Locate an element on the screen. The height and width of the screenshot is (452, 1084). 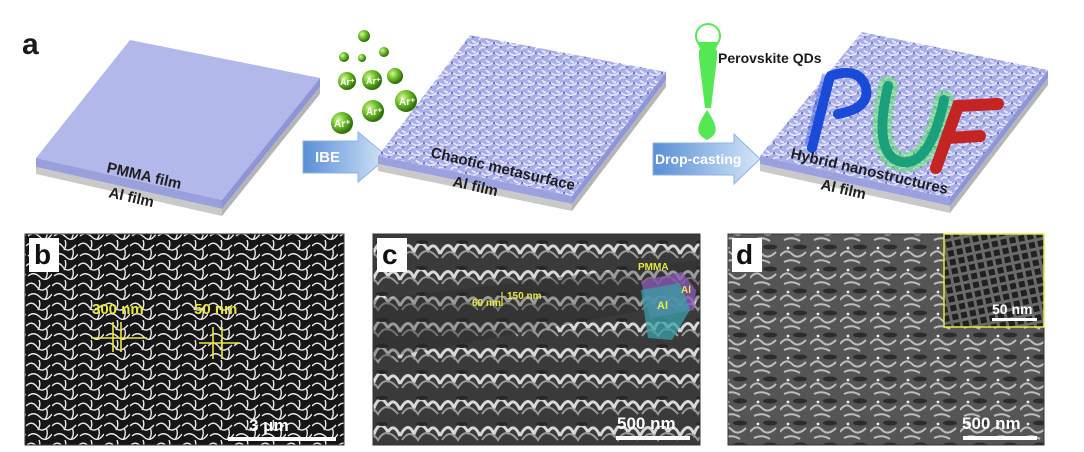
panel-letter-a: a is located at coordinates (30, 44).